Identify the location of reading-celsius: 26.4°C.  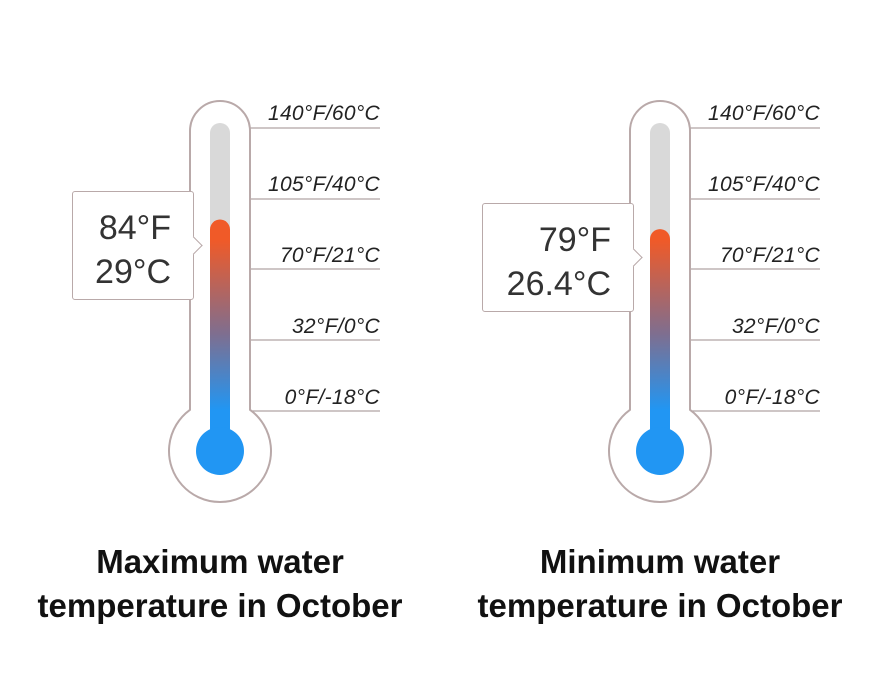
(558, 284).